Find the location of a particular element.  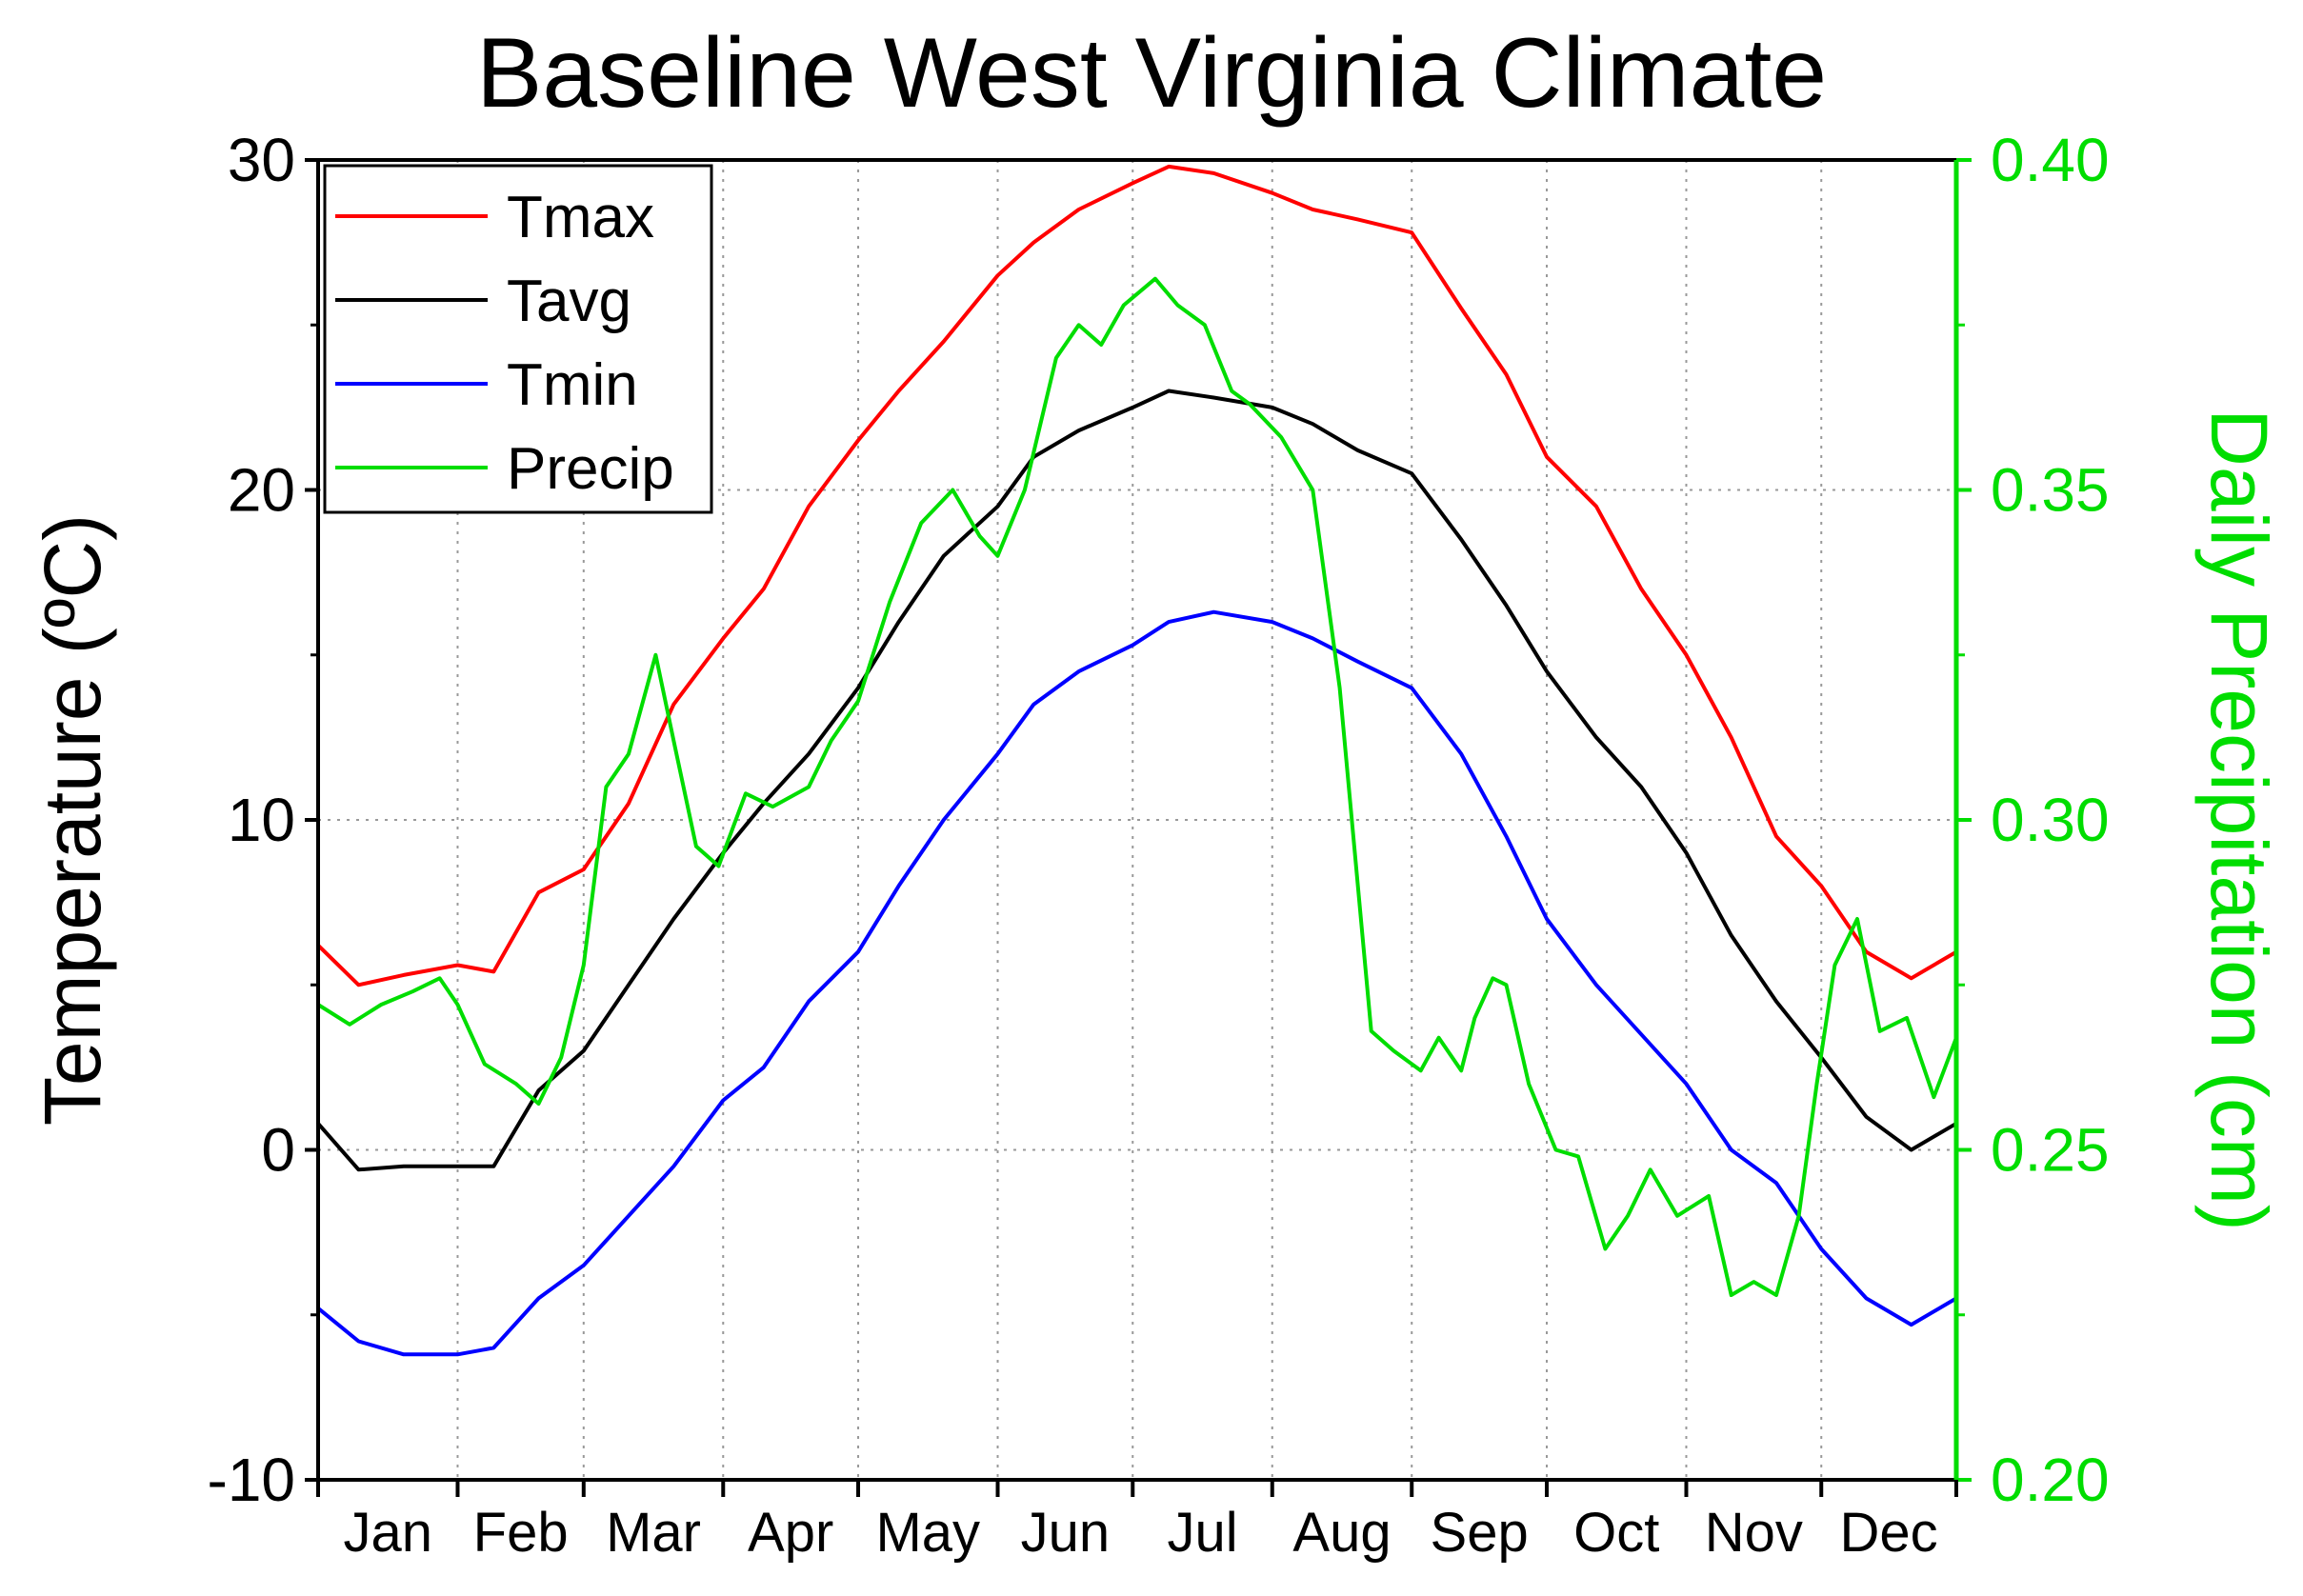

legend: Tmax Tavg Tmin Precip is located at coordinates (518, 339).